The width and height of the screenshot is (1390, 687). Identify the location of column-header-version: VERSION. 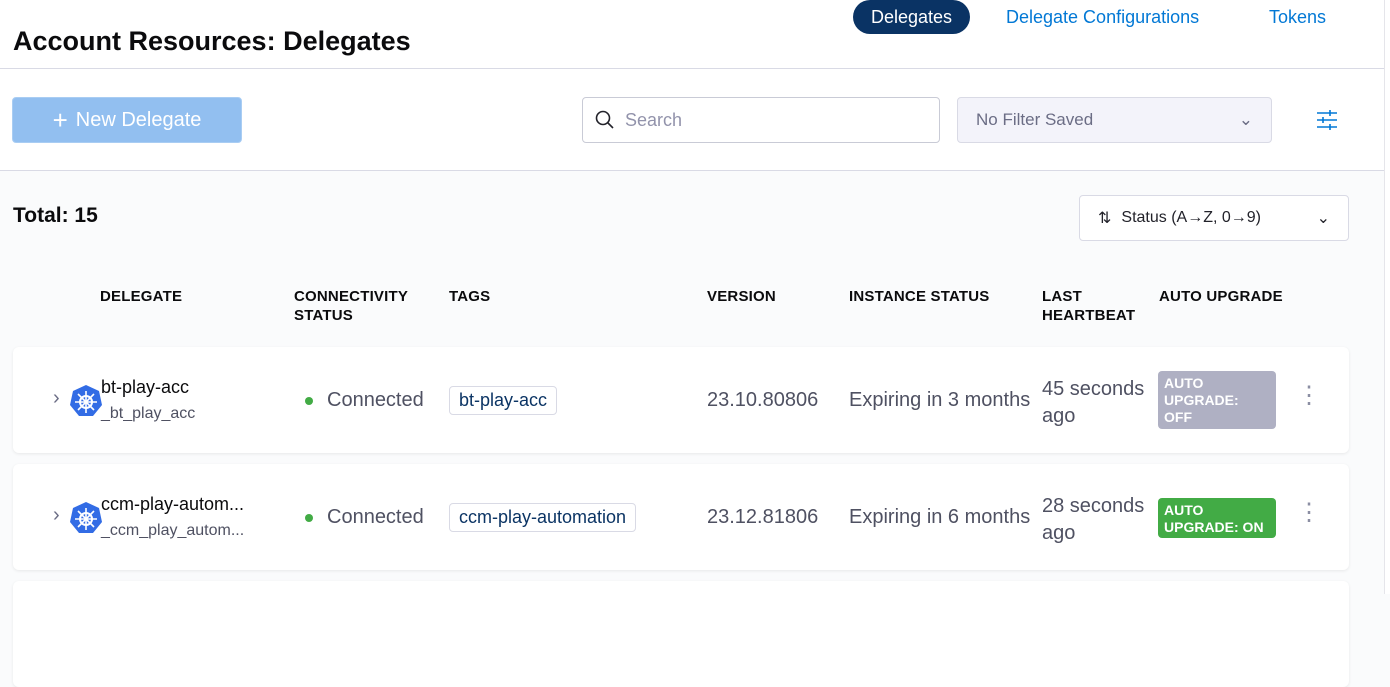
(741, 296).